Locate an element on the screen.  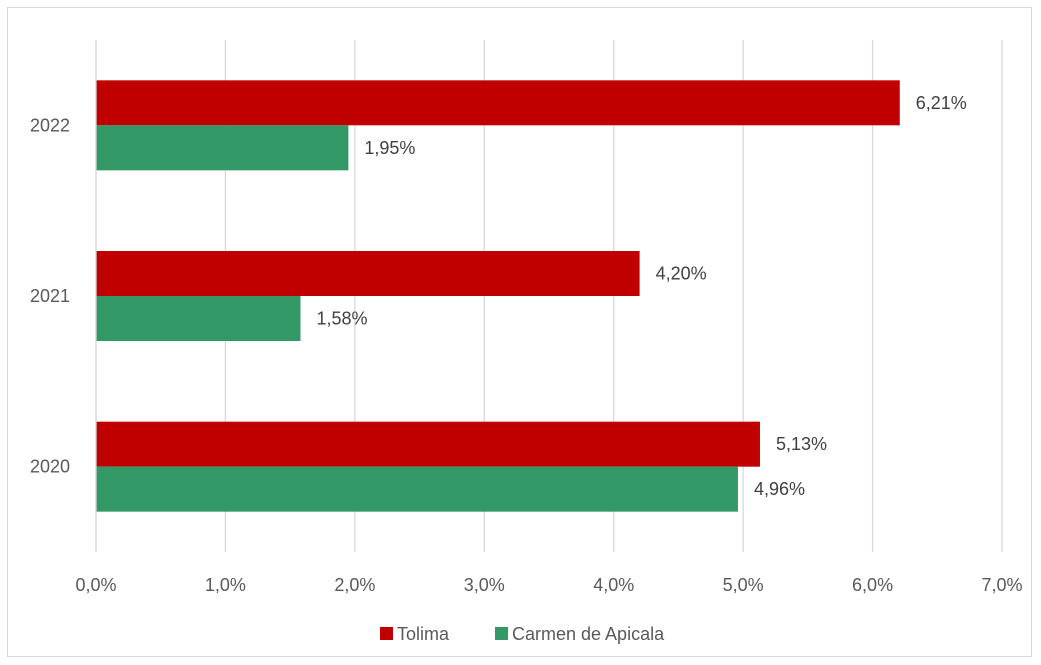
x-tick-label-4: 4,0% is located at coordinates (613, 585).